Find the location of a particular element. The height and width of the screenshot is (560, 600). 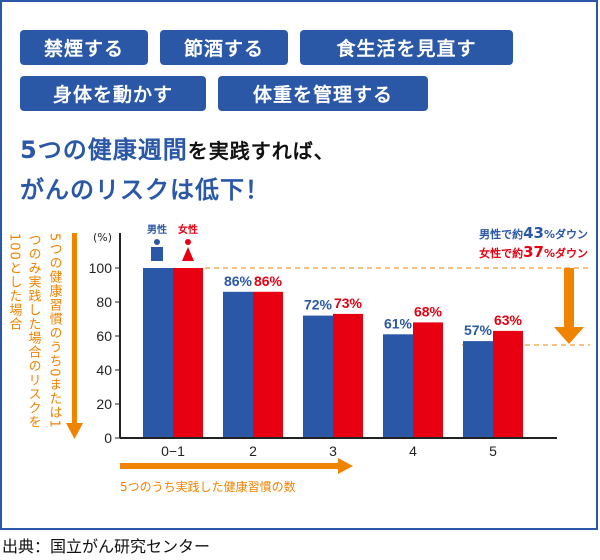

y-unit: (%) is located at coordinates (102, 237).